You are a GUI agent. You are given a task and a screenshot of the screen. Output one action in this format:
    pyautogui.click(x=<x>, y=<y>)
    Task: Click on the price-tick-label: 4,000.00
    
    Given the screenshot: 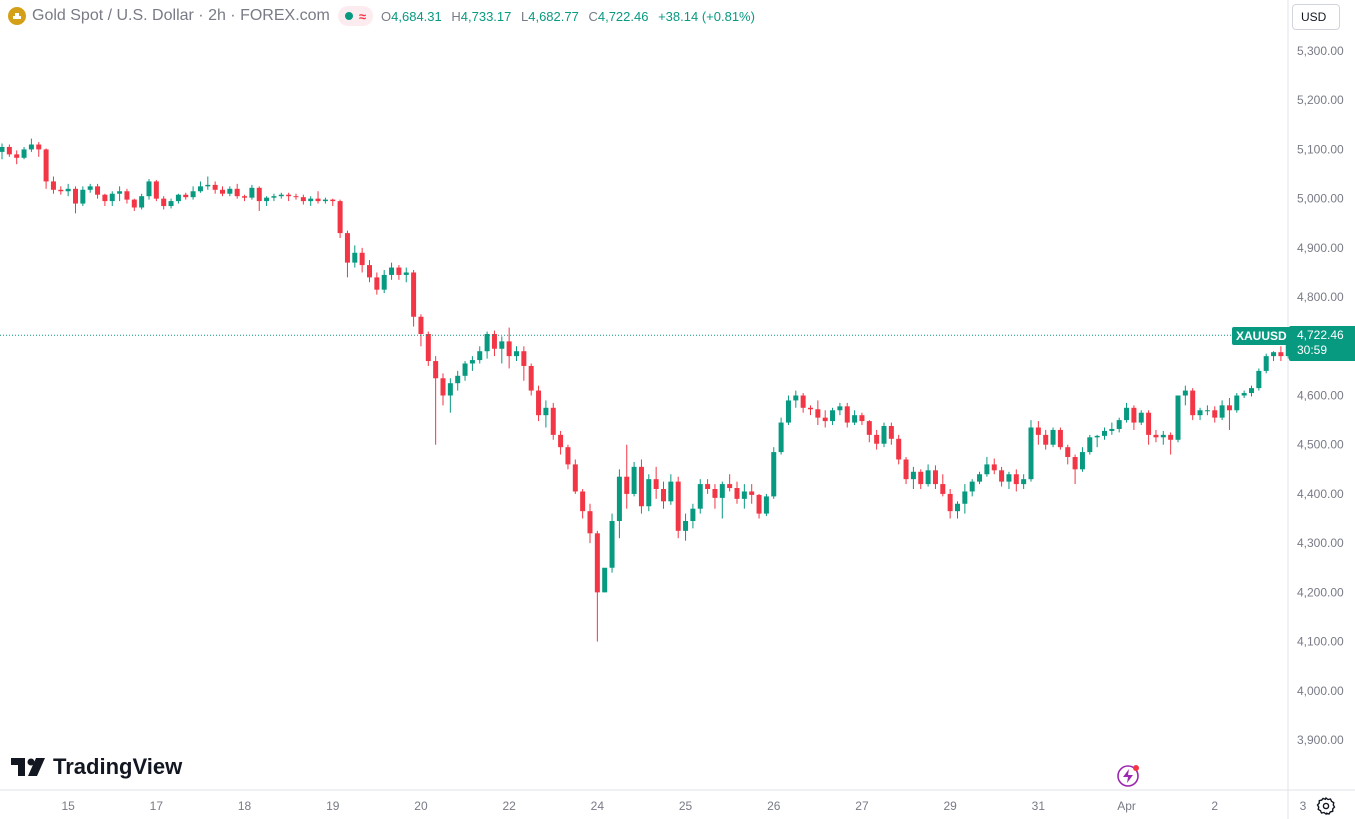 What is the action you would take?
    pyautogui.click(x=1320, y=691)
    